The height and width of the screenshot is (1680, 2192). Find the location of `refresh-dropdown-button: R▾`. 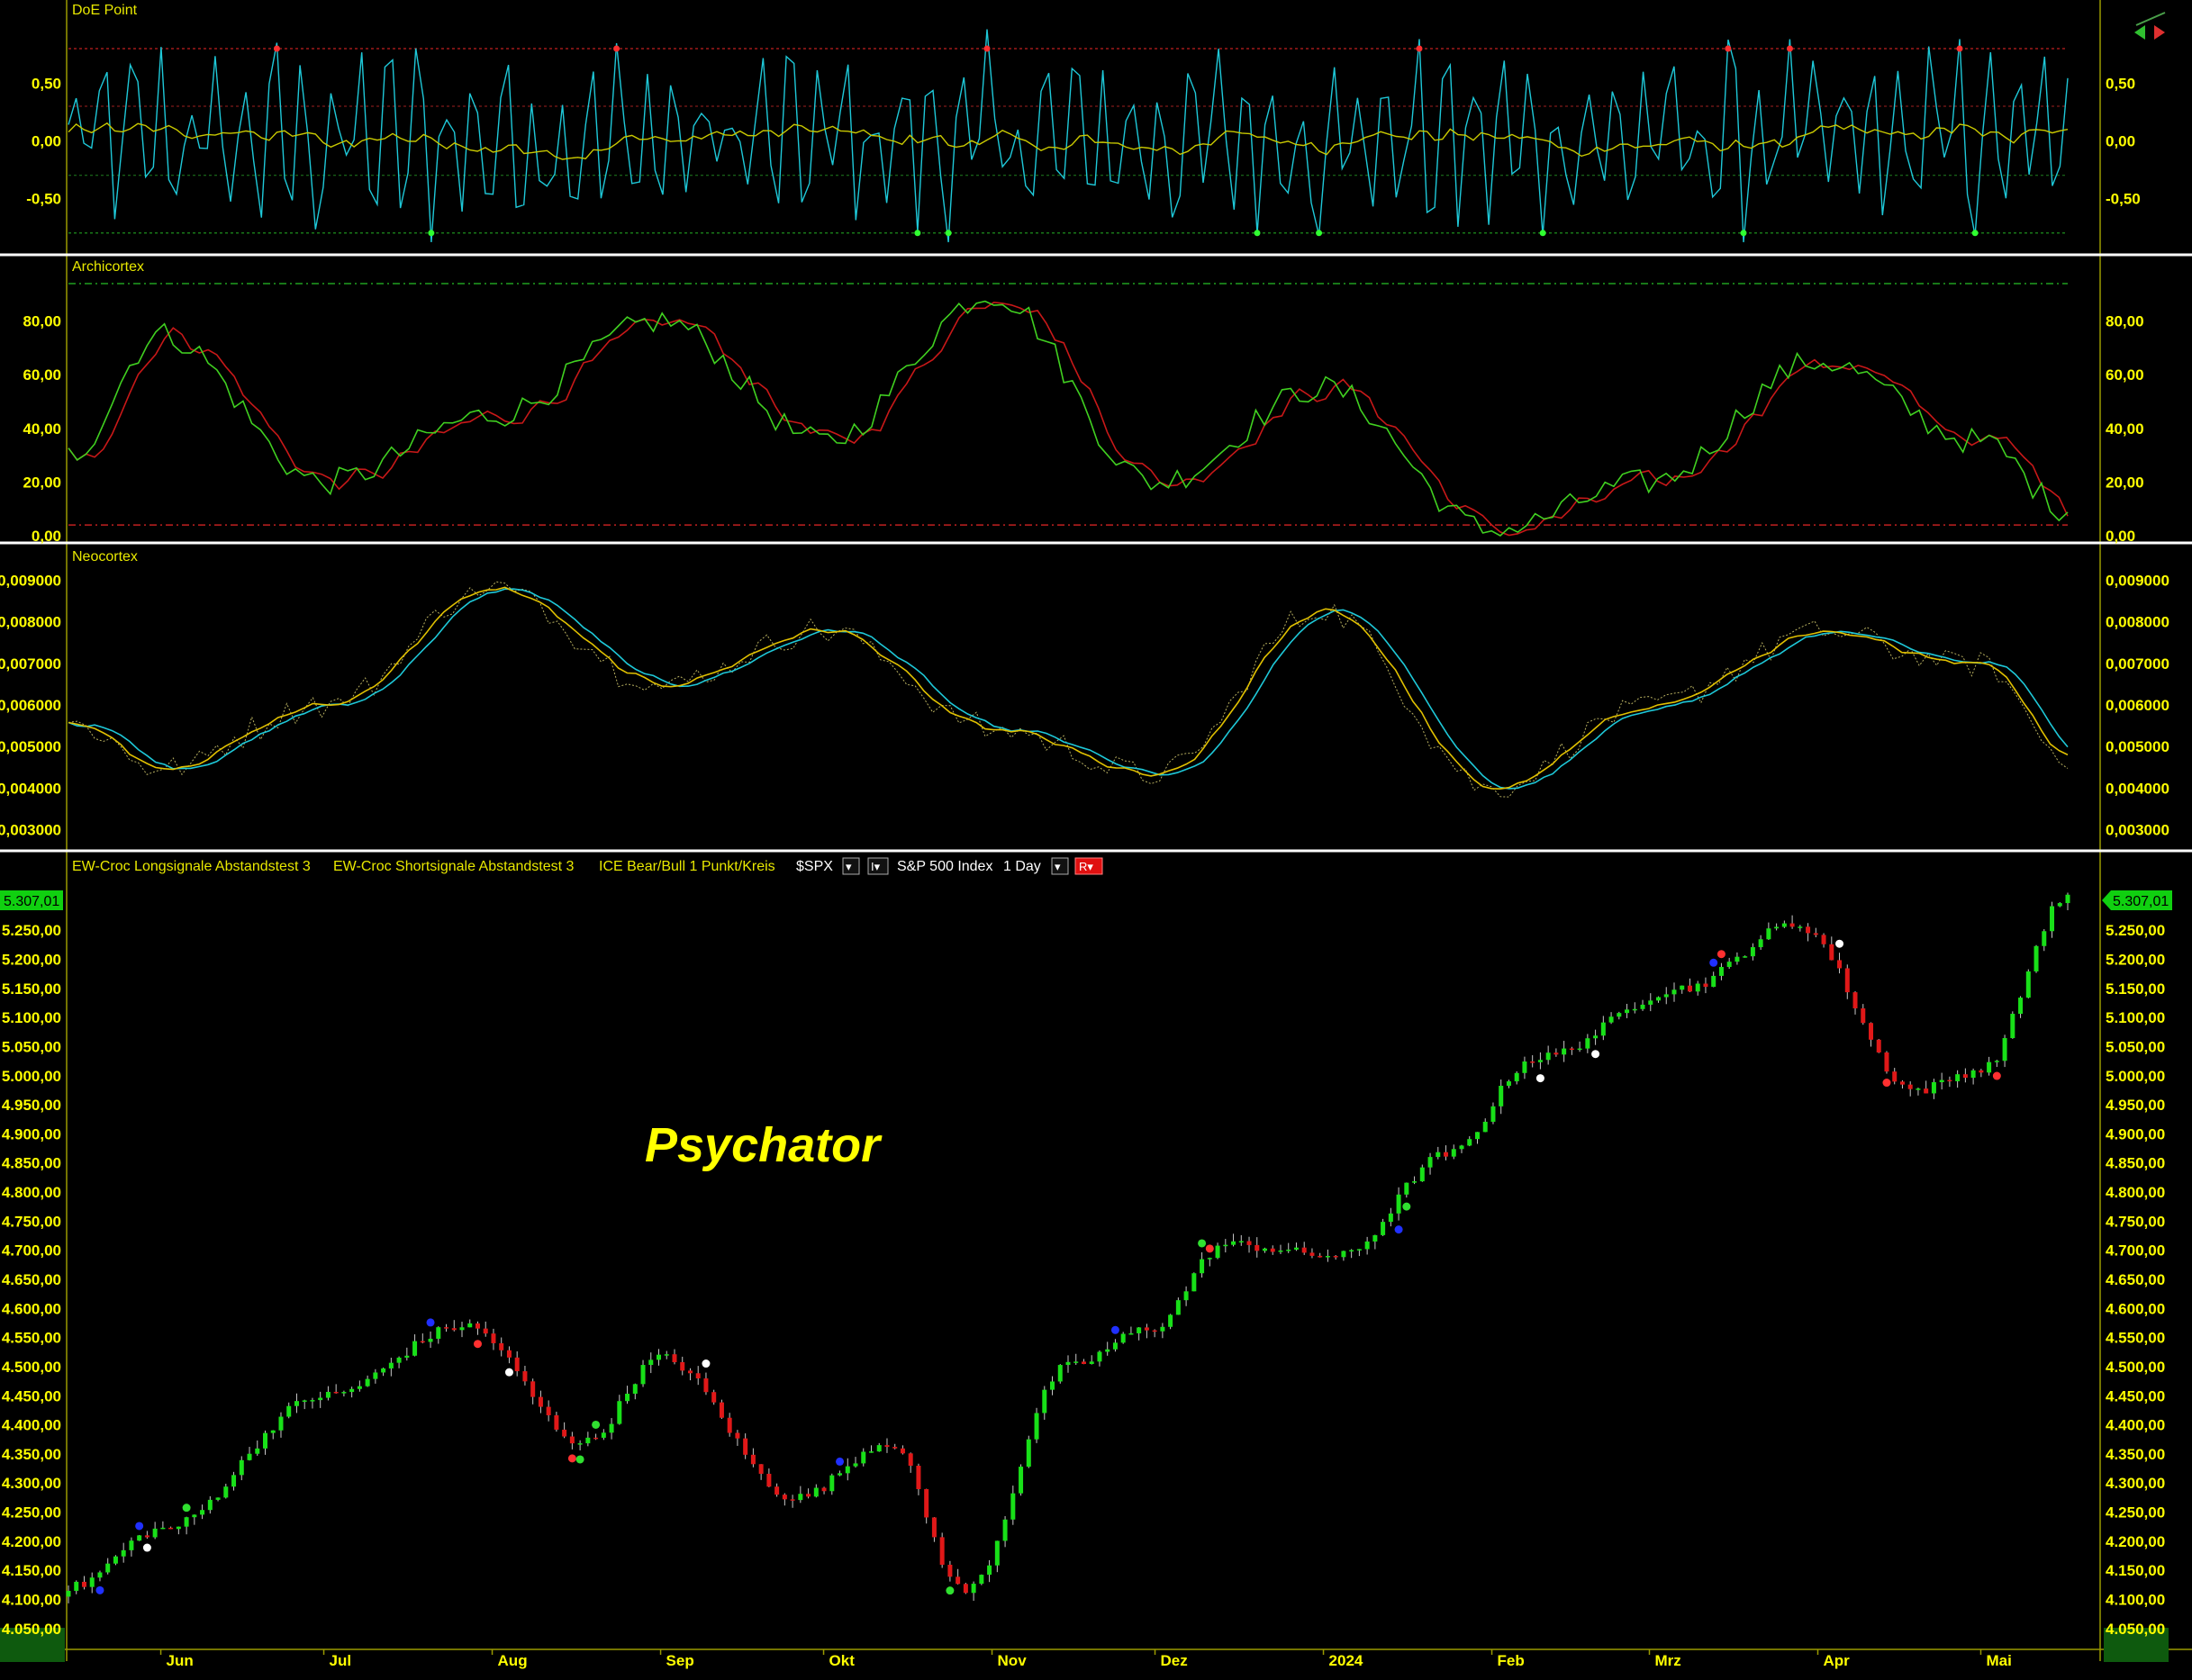

refresh-dropdown-button: R▾ is located at coordinates (1088, 866).